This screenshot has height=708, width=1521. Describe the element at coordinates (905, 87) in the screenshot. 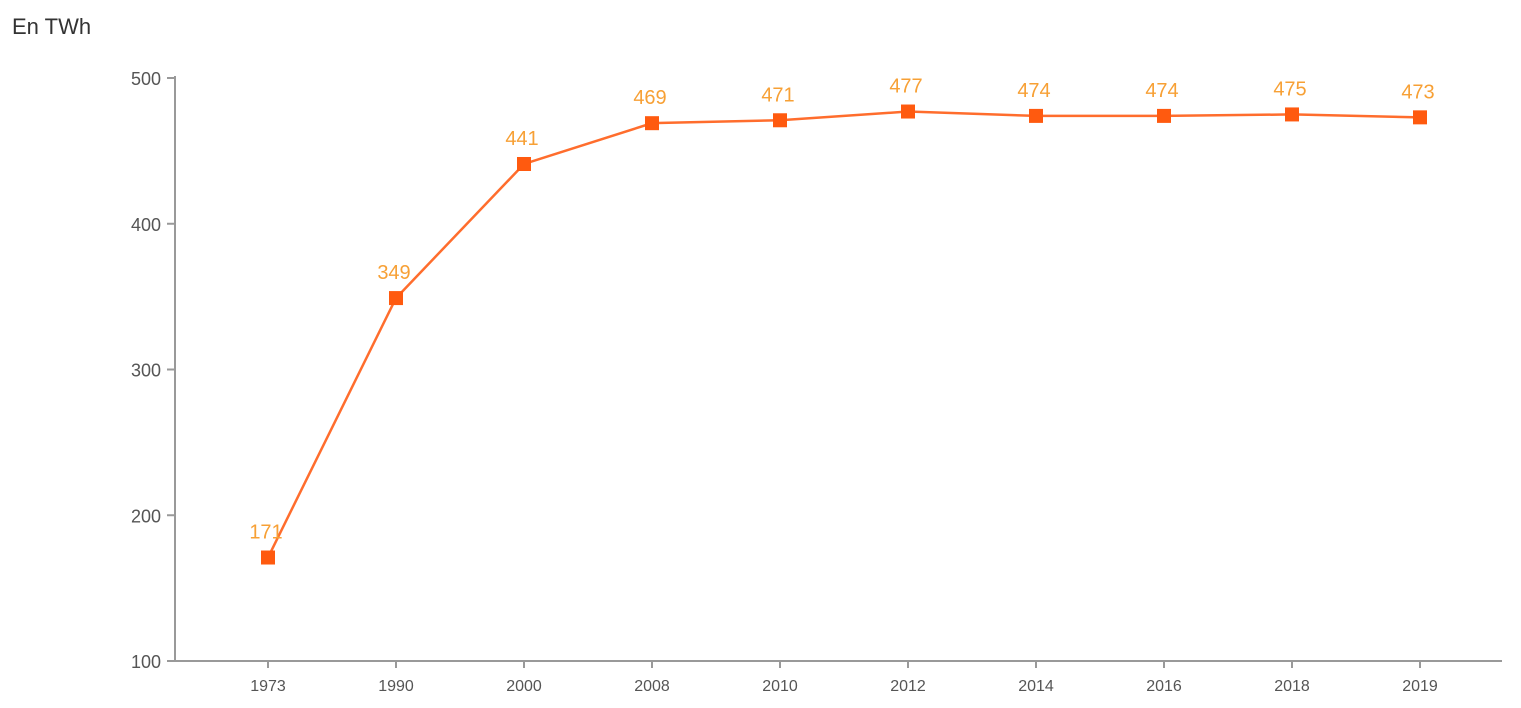

I see `data-label: 477` at that location.